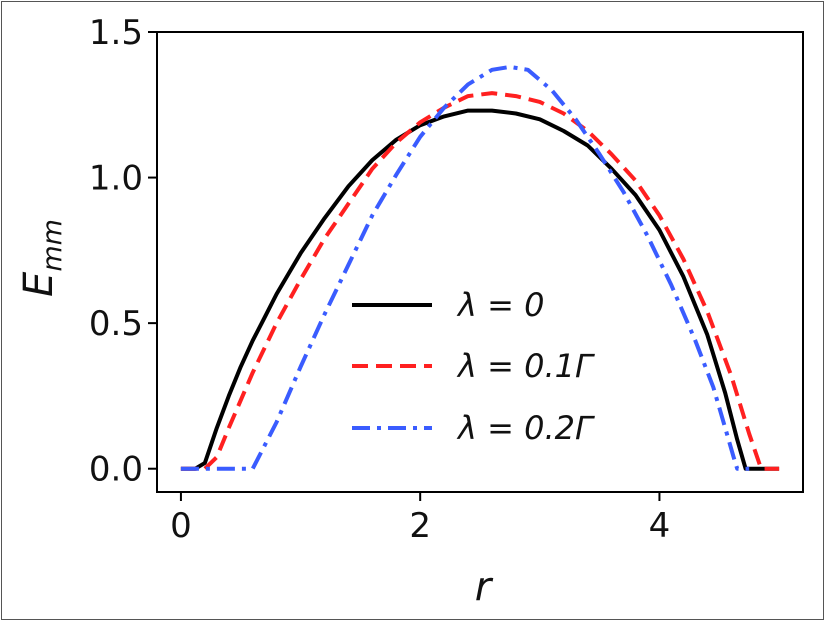 This screenshot has height=623, width=827. I want to click on x-tick-label: 2, so click(420, 526).